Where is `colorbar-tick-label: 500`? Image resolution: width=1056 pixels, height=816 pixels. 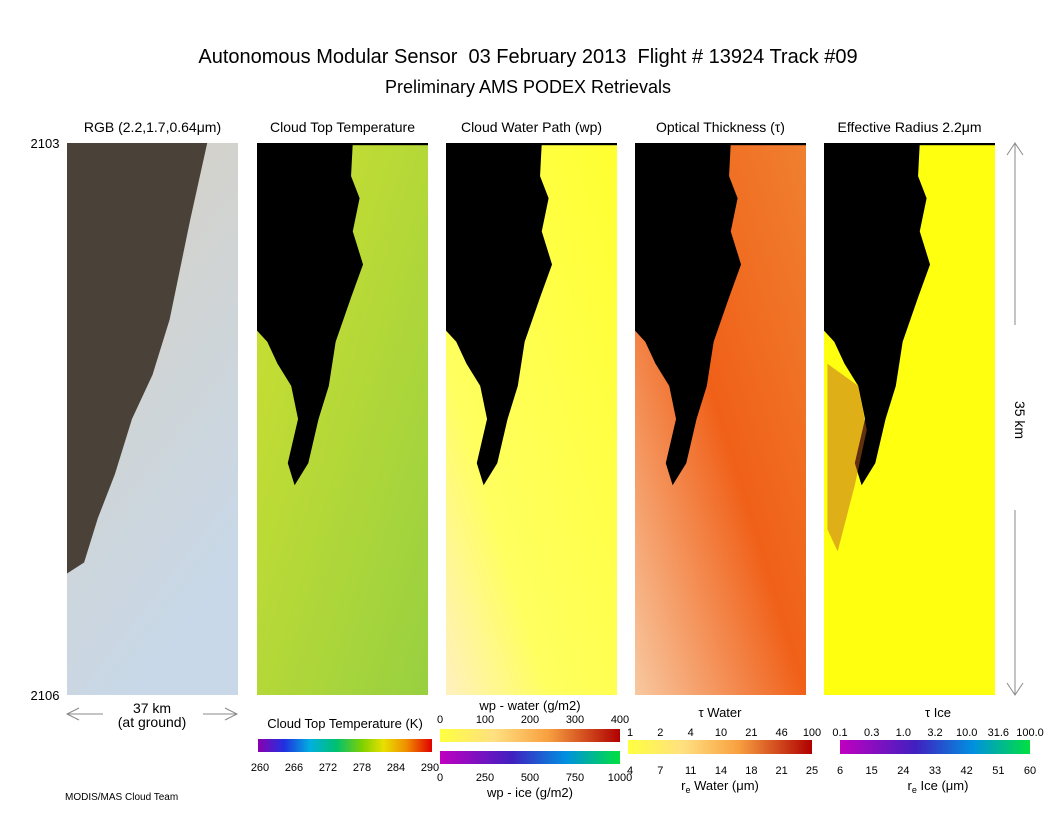
colorbar-tick-label: 500 is located at coordinates (530, 778).